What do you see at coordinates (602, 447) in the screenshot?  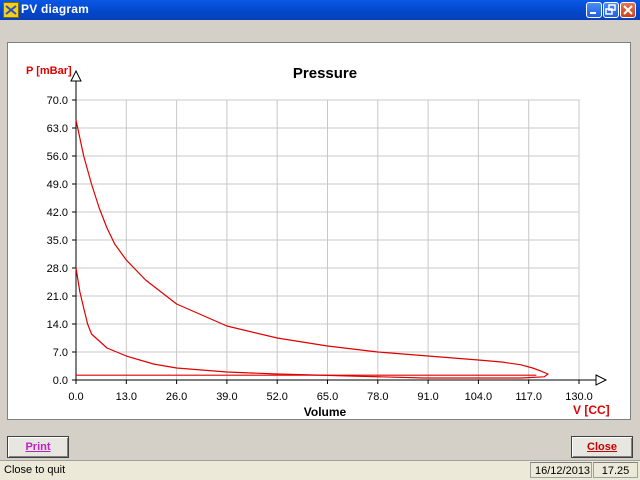 I see `close-button: Close` at bounding box center [602, 447].